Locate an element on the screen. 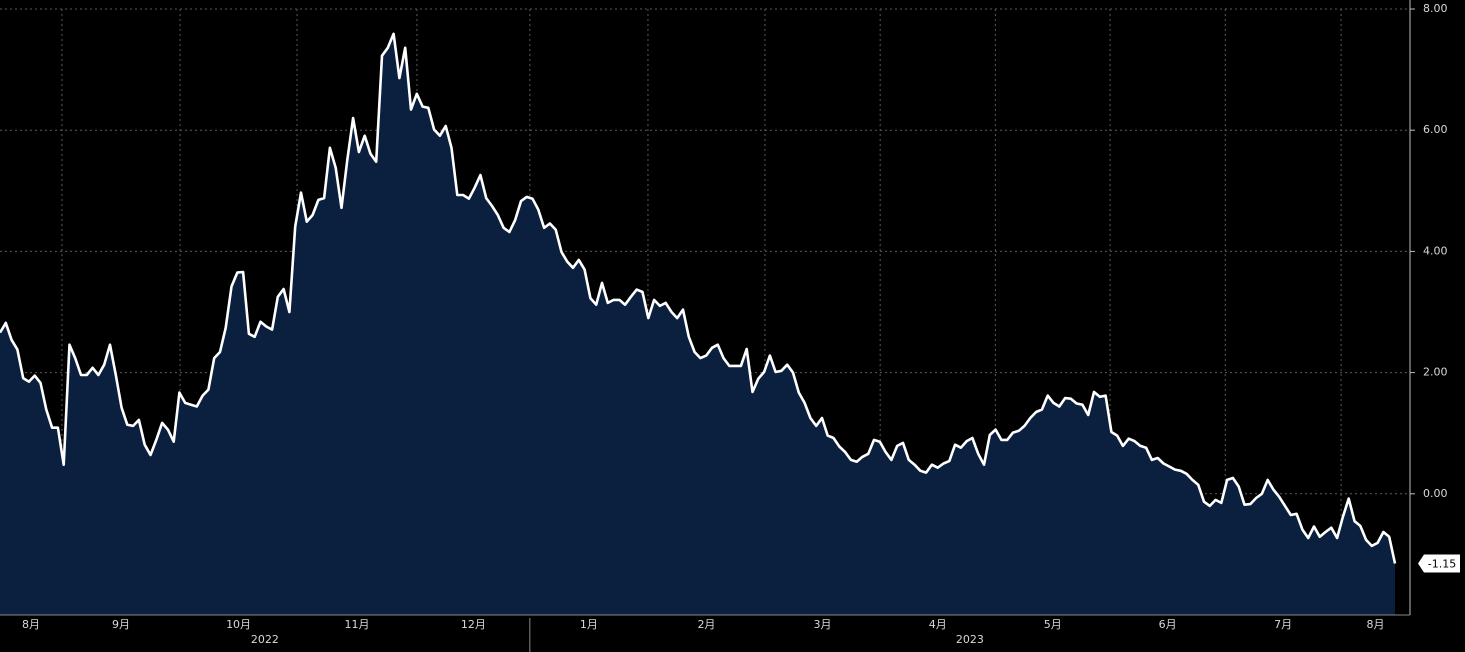 This screenshot has width=1465, height=652. y-tick-label: 6.00 is located at coordinates (1435, 129).